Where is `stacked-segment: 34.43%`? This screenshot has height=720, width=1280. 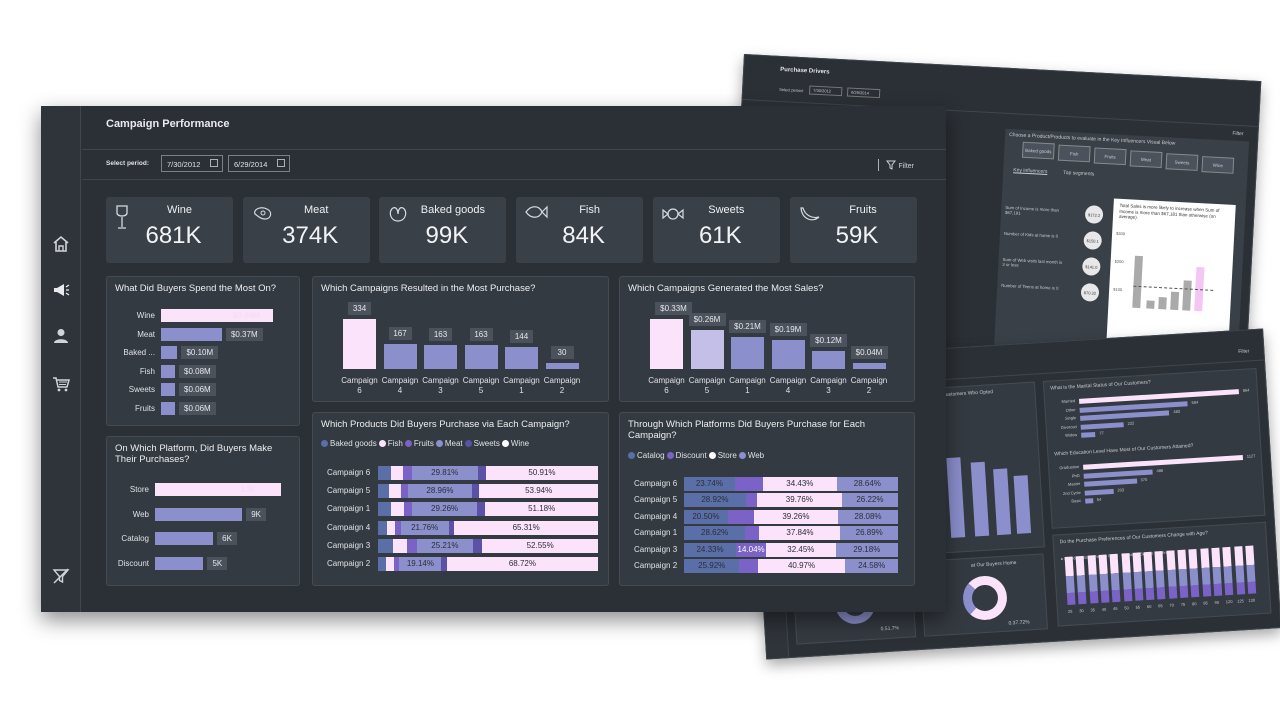
stacked-segment: 34.43% is located at coordinates (800, 484).